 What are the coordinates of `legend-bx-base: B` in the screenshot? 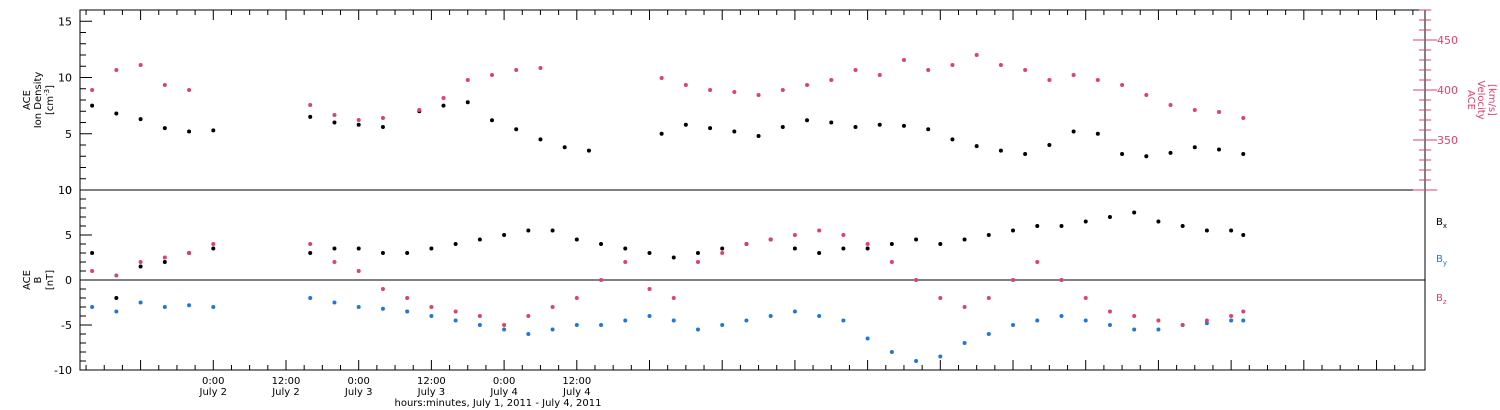 It's located at (1439, 222).